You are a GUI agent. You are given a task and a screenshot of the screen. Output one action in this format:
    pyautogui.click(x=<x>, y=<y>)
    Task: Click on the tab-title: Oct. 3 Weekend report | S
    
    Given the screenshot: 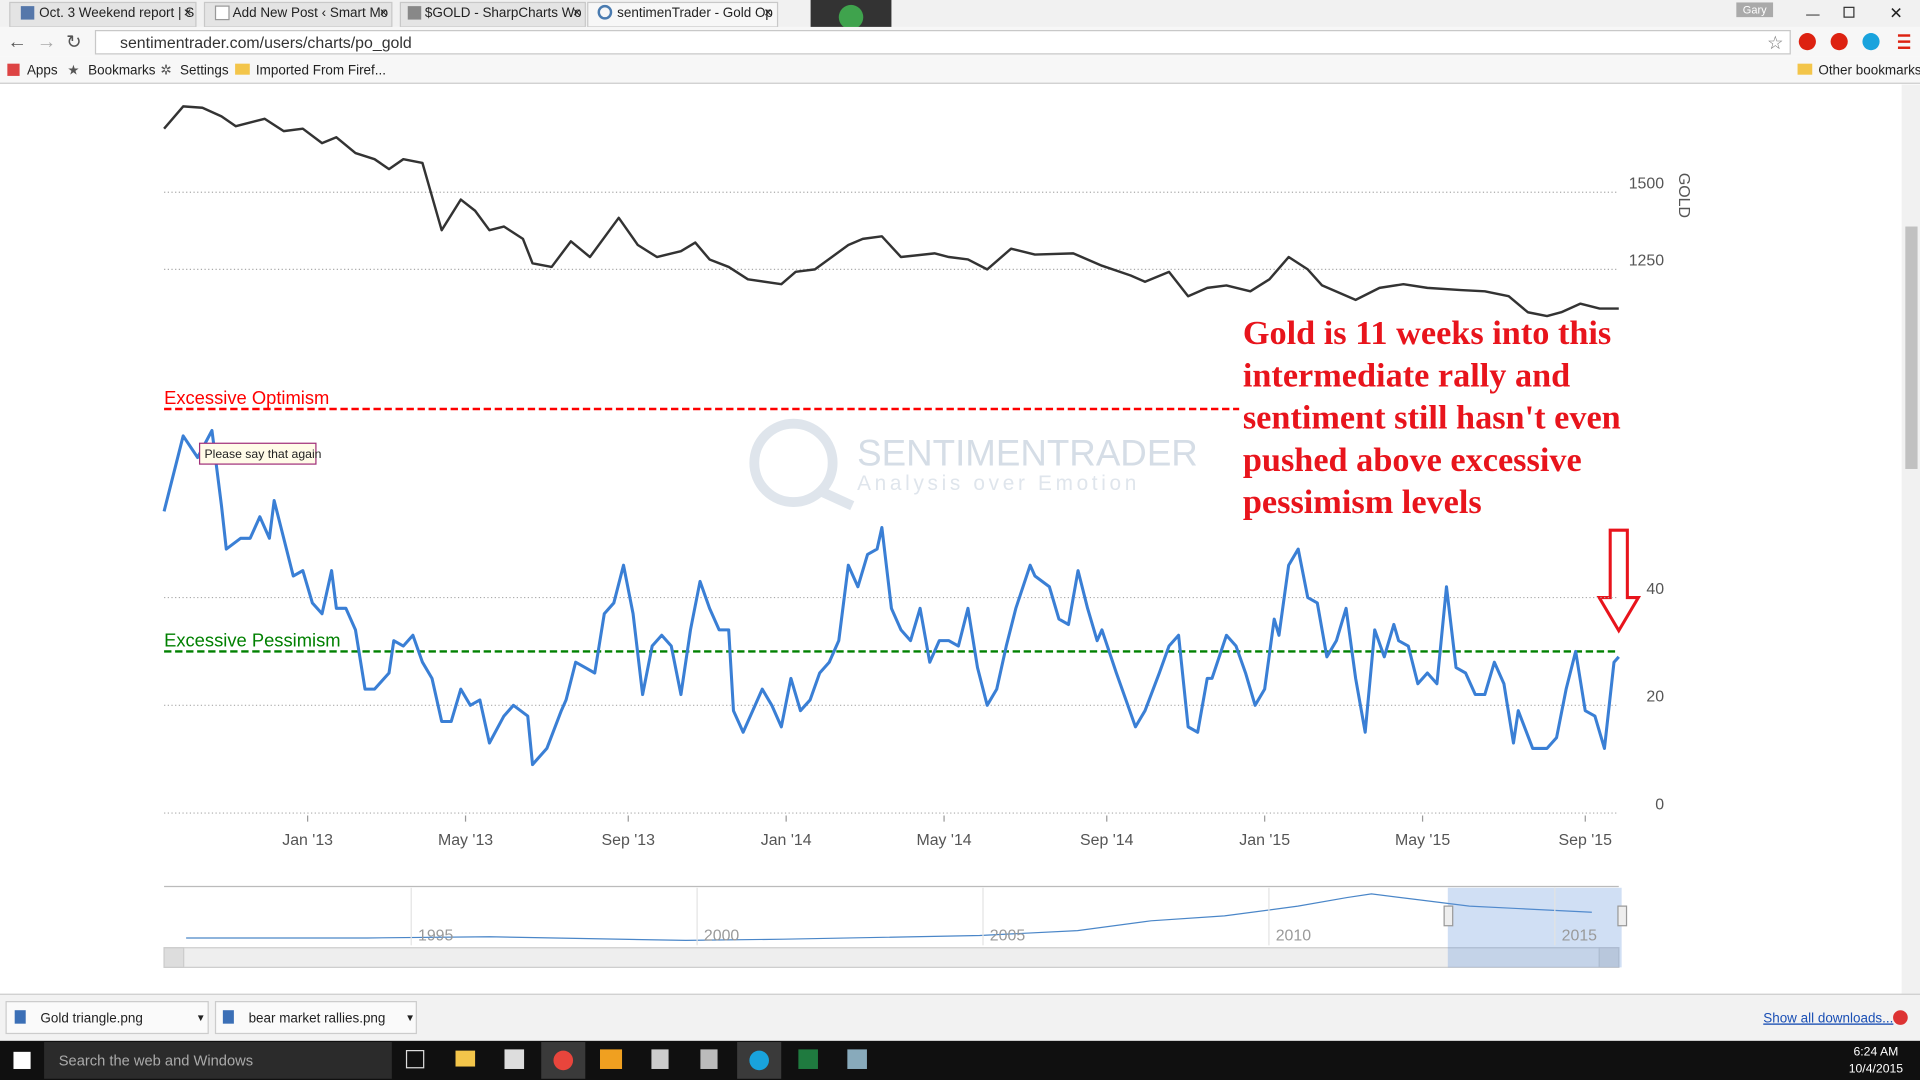 What is the action you would take?
    pyautogui.click(x=116, y=12)
    